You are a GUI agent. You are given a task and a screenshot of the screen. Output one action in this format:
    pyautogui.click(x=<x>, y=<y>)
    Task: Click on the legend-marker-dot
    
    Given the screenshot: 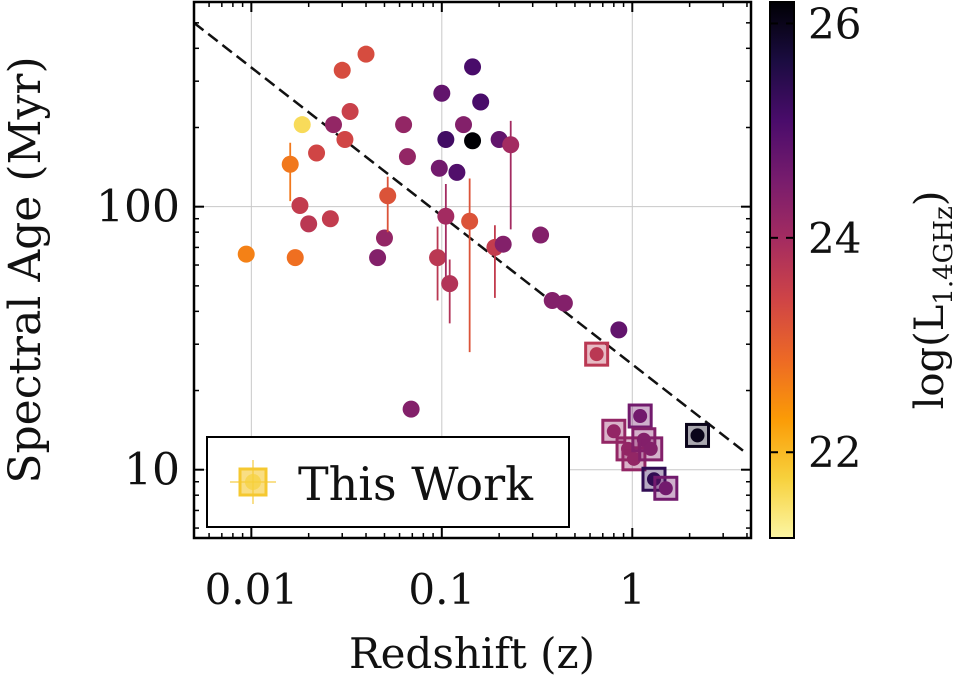 What is the action you would take?
    pyautogui.click(x=253, y=482)
    